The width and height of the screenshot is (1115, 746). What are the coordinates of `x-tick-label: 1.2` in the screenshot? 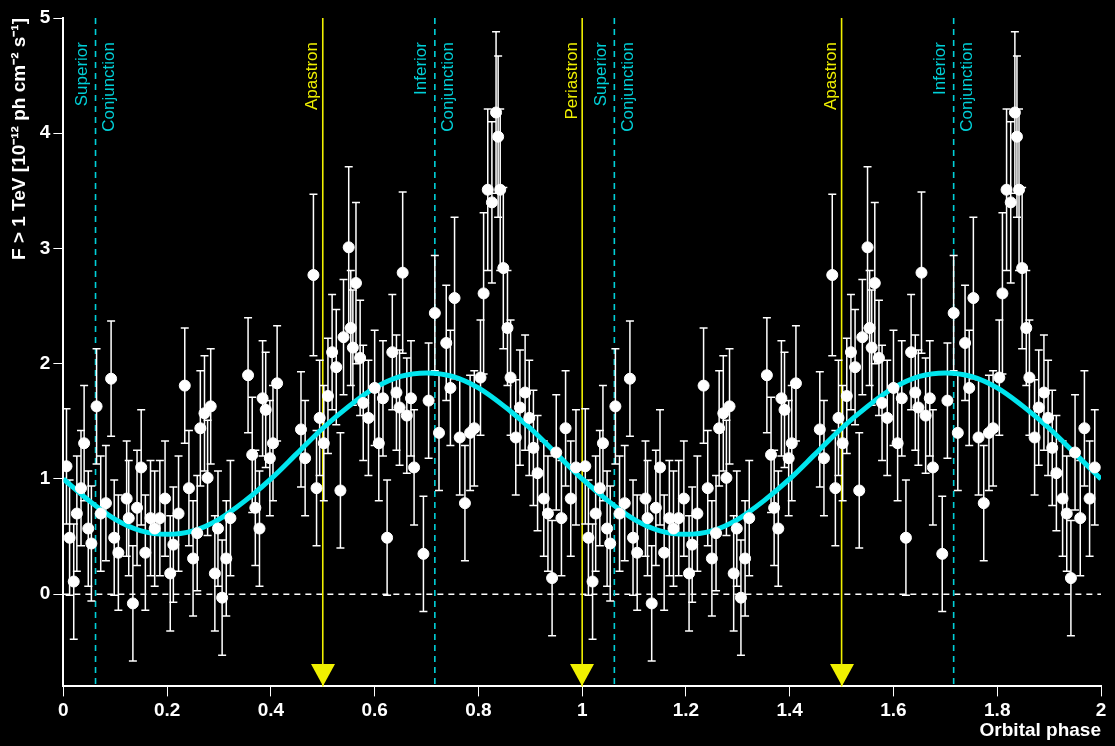 It's located at (686, 710).